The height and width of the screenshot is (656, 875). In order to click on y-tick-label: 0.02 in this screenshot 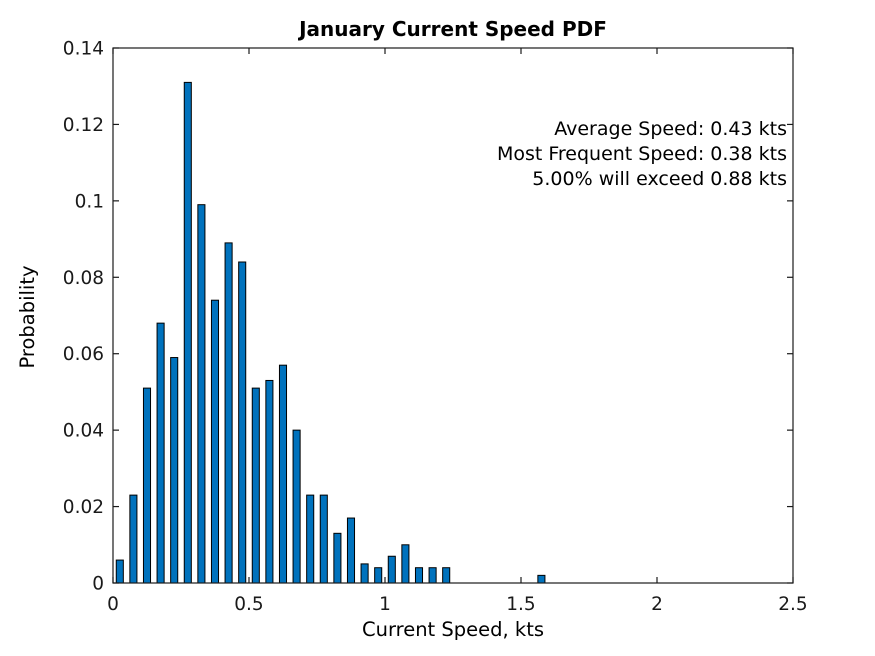, I will do `click(83, 507)`.